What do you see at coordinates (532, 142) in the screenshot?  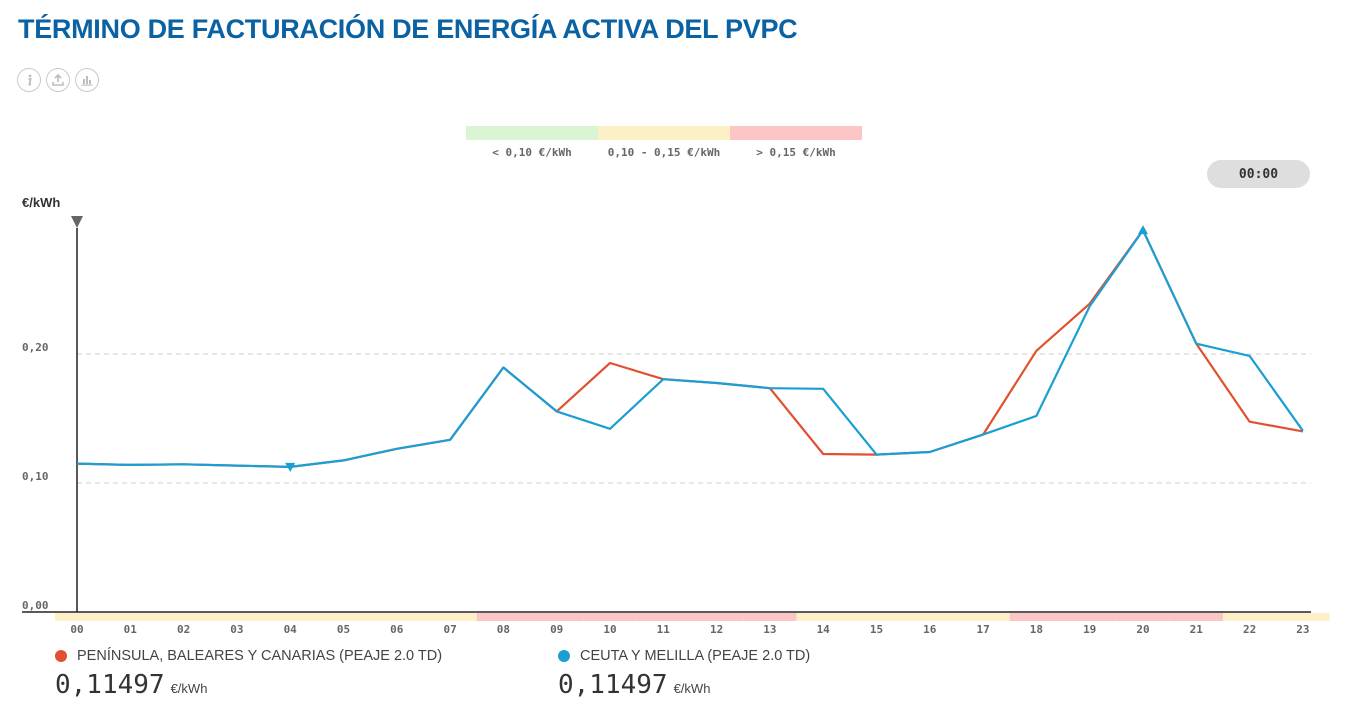 I see `legend-low: < 0,10 €/kWh` at bounding box center [532, 142].